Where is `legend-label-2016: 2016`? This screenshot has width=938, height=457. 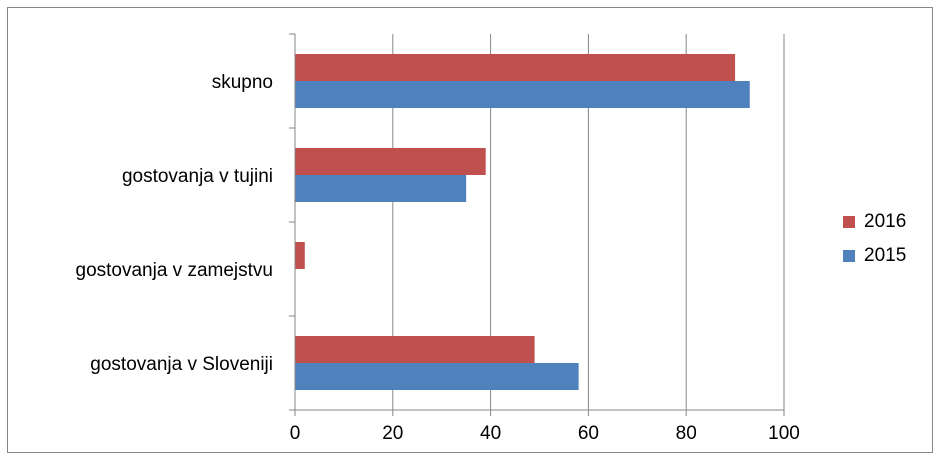 legend-label-2016: 2016 is located at coordinates (885, 221).